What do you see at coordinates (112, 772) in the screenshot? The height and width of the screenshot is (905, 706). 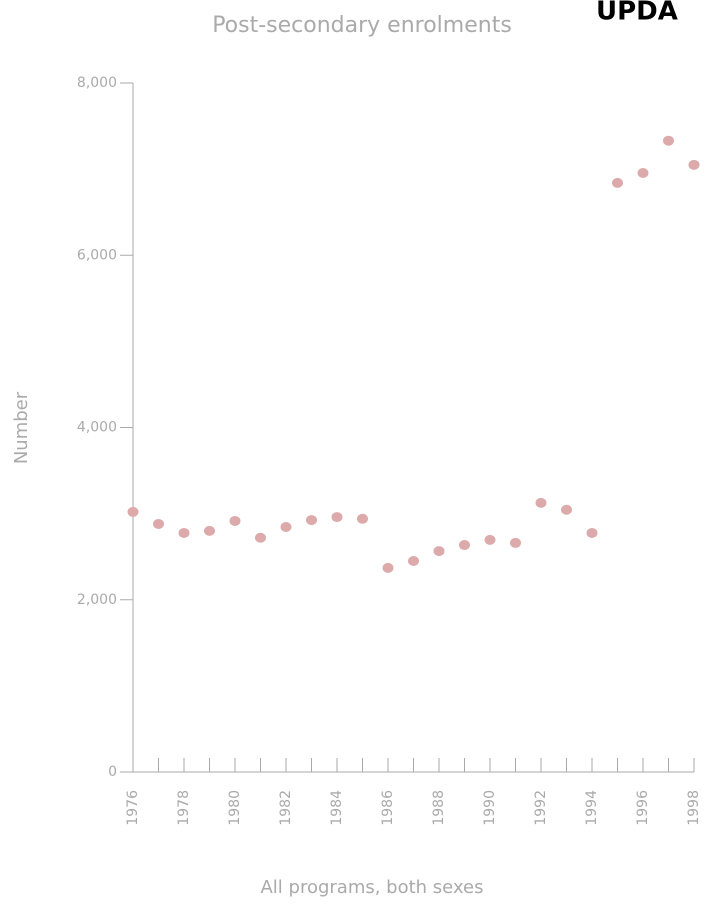 I see `y-tick-label: 0` at bounding box center [112, 772].